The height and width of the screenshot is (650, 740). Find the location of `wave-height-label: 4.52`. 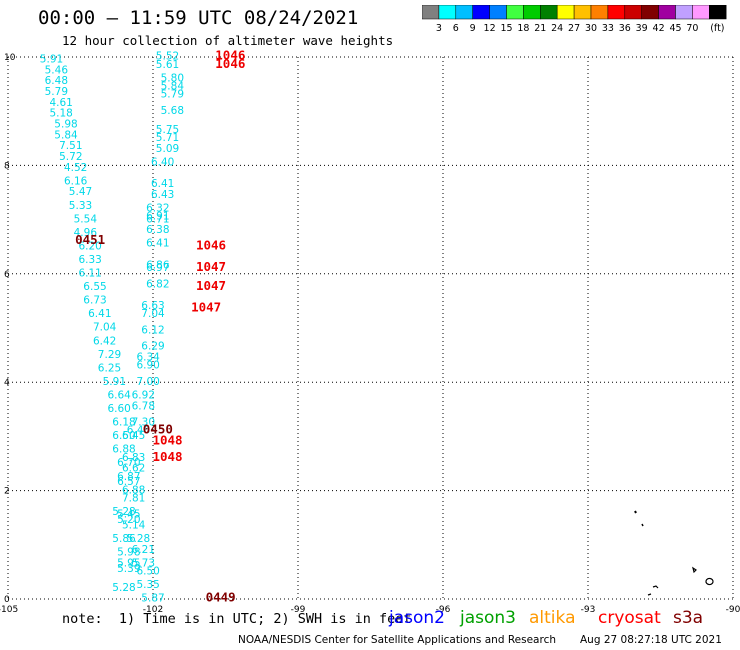

wave-height-label: 4.52 is located at coordinates (75, 168).